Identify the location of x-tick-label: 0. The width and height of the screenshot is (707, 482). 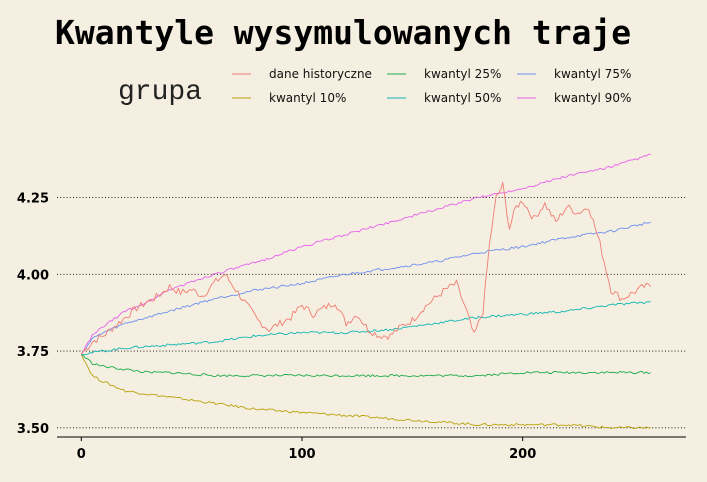
(81, 454).